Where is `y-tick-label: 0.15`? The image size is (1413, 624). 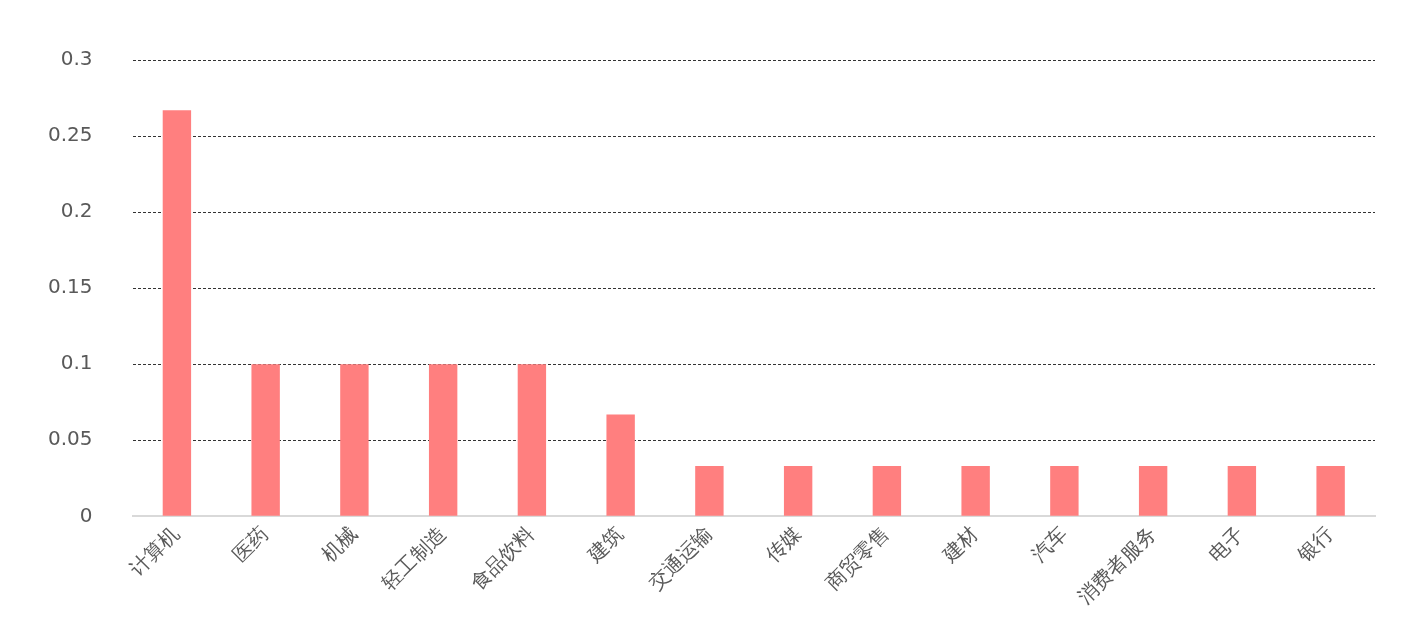
y-tick-label: 0.15 is located at coordinates (70, 286).